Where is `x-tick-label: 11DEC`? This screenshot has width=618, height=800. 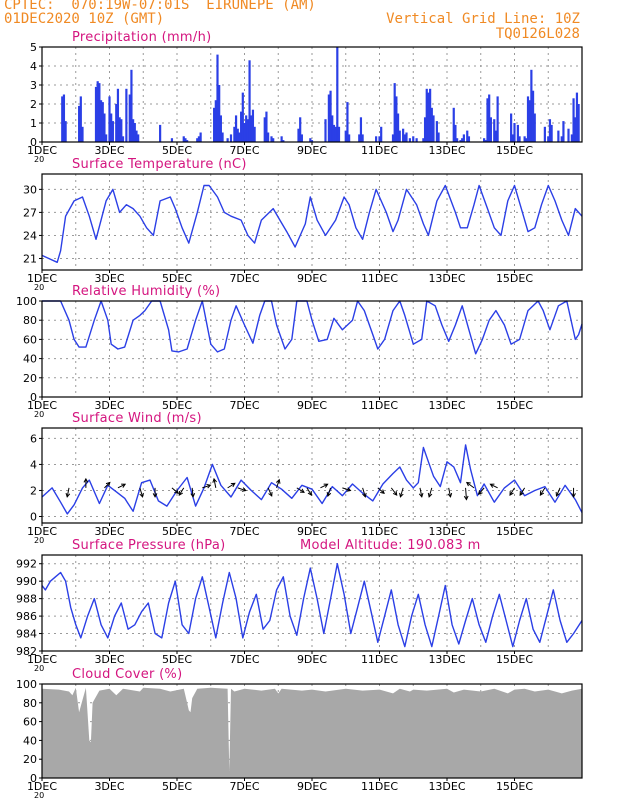 x-tick-label: 11DEC is located at coordinates (379, 659).